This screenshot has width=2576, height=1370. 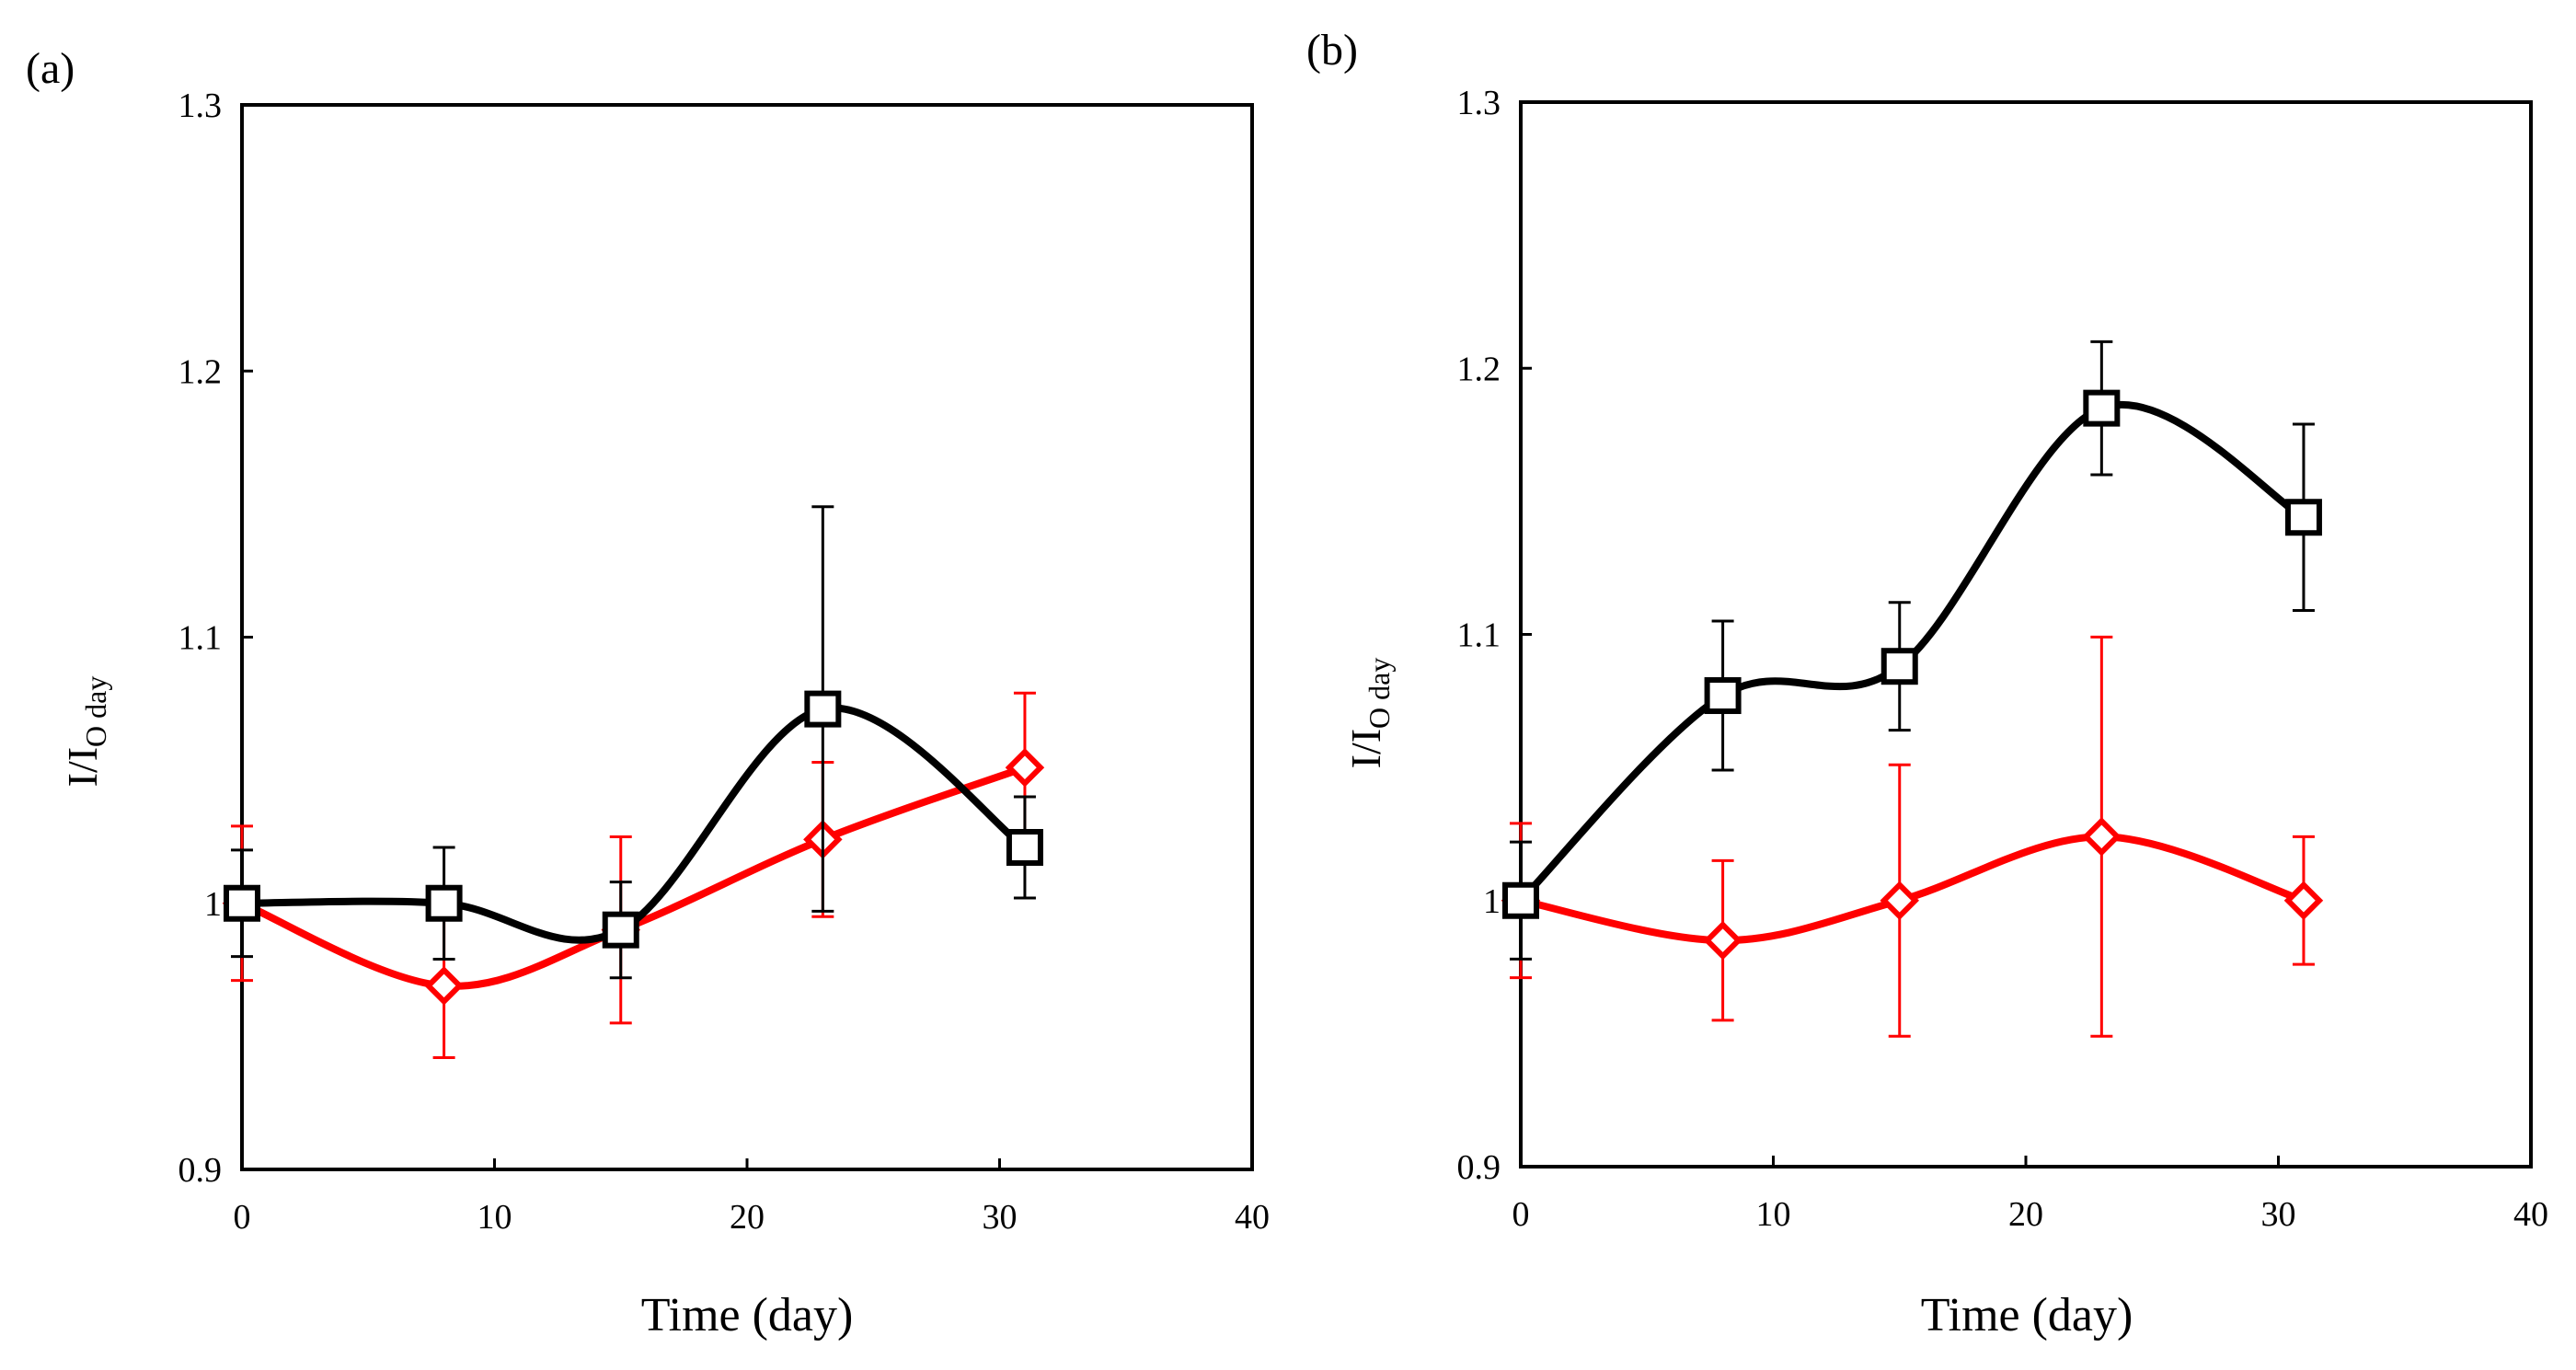 What do you see at coordinates (1521, 1214) in the screenshot?
I see `x-tick-label-b-0: 0` at bounding box center [1521, 1214].